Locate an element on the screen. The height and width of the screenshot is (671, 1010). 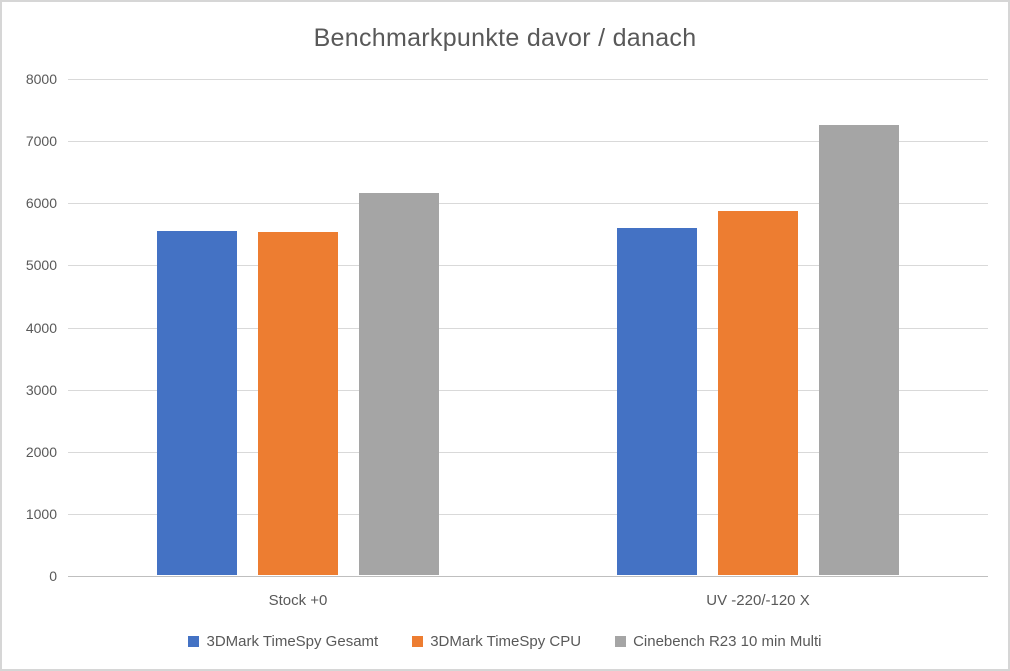
x-axis-category-label-uv: UV -220/-120 X is located at coordinates (758, 600).